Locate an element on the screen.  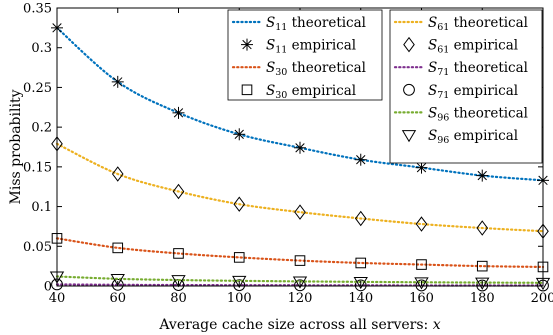
legend-item: S61 empirical is located at coordinates (460, 46).